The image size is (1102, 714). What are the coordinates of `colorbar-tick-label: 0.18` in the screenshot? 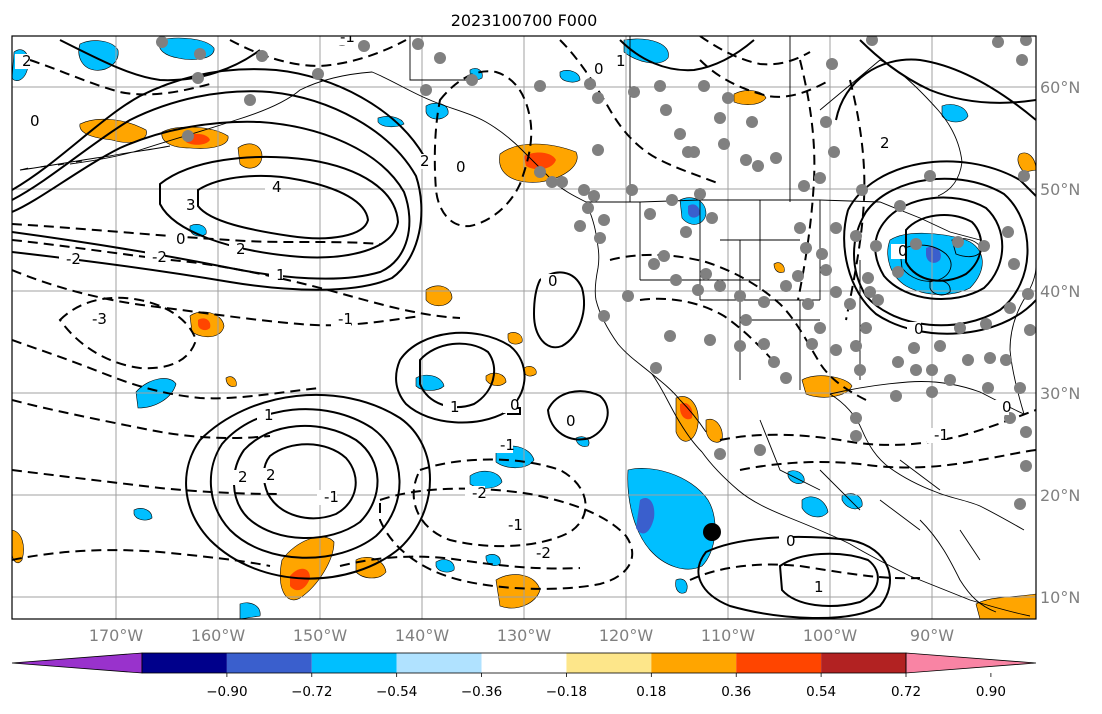 It's located at (651, 692).